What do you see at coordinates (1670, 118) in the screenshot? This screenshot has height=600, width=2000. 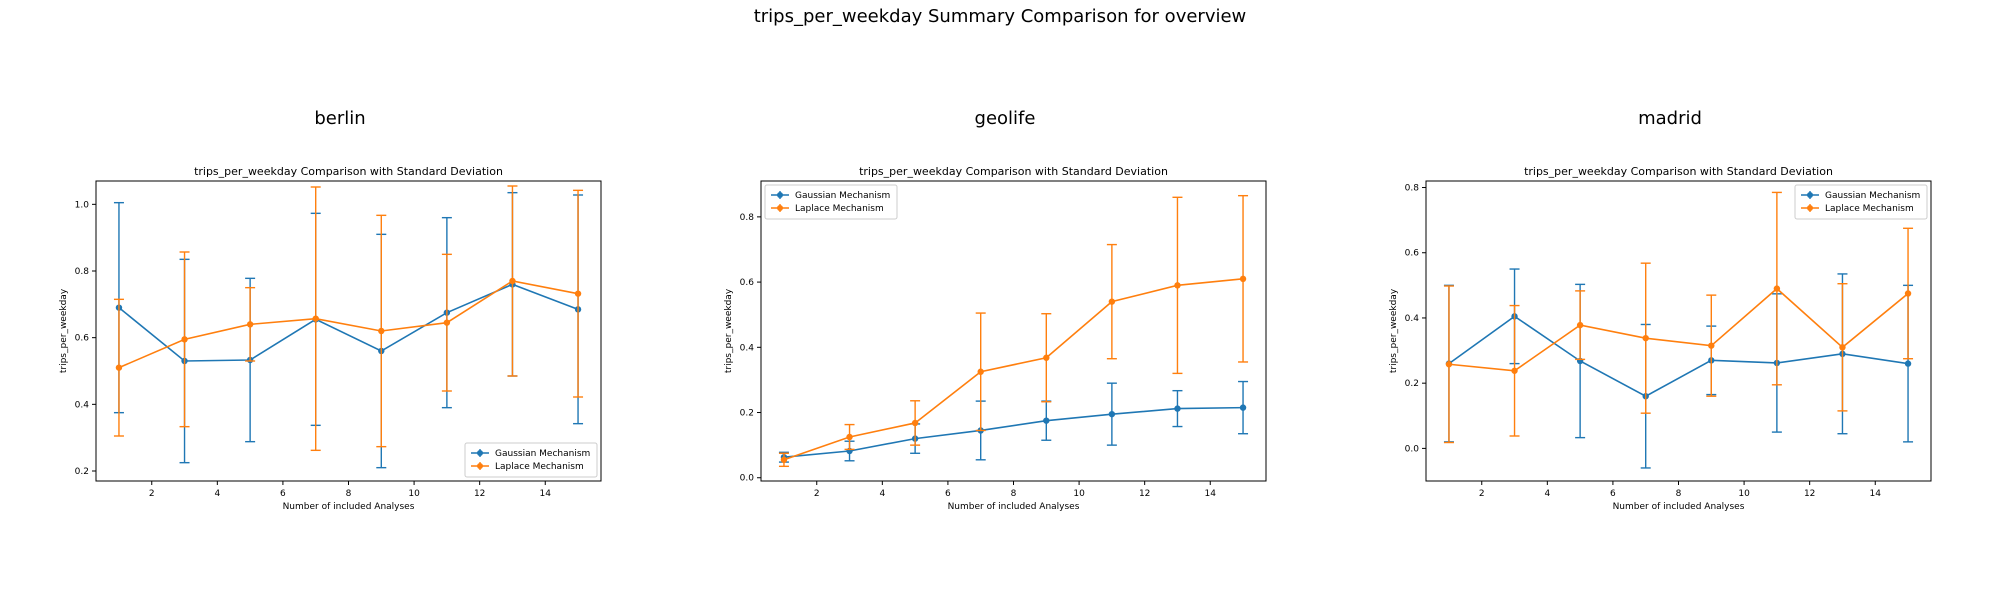 I see `panel-title-madrid: madrid` at bounding box center [1670, 118].